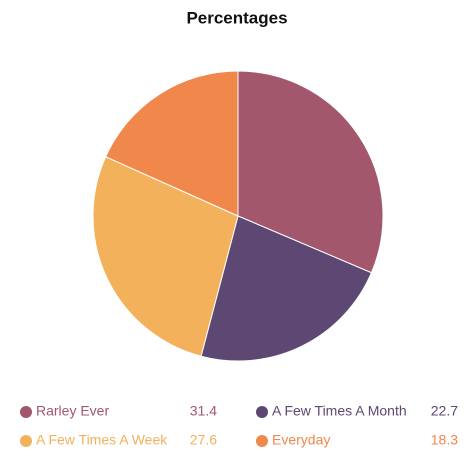  I want to click on legend-label: Everyday, so click(301, 440).